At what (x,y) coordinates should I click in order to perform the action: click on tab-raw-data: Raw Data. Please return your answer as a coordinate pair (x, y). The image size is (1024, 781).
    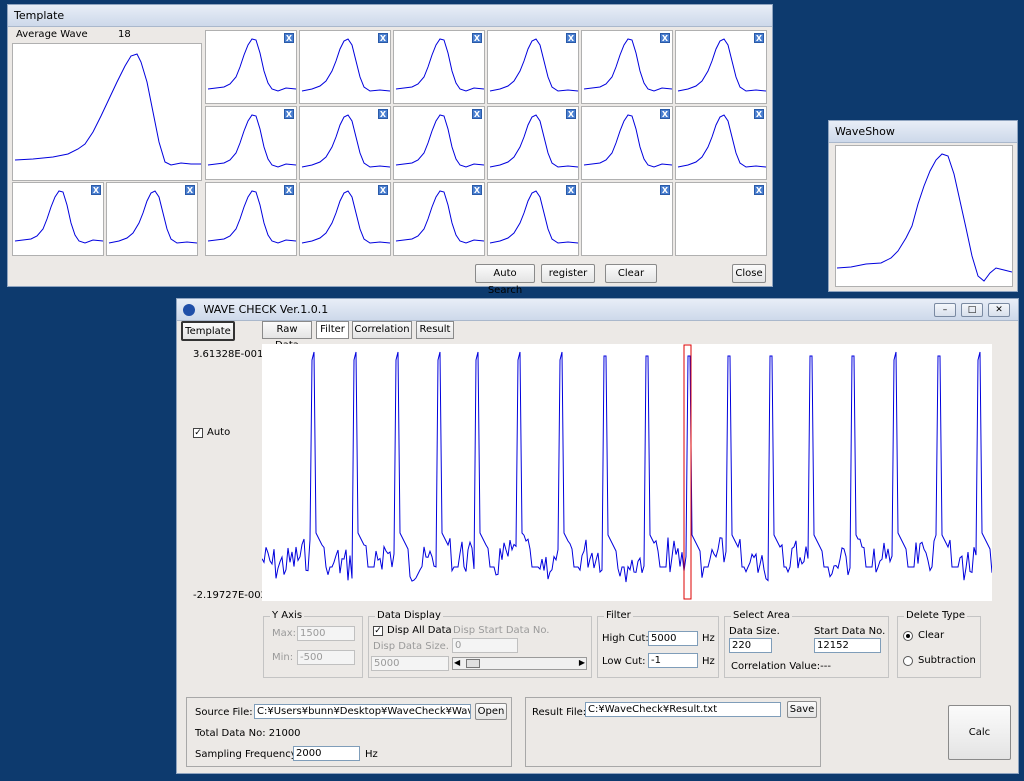
    Looking at the image, I should click on (287, 336).